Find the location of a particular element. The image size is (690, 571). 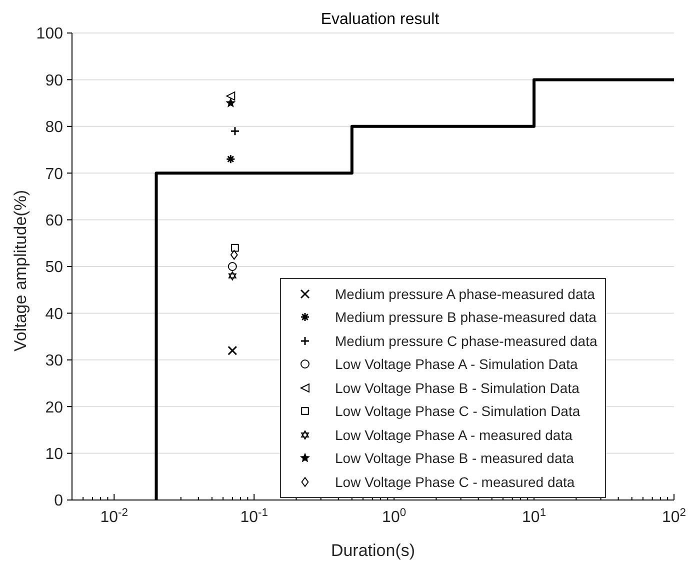

y-tick-label: 80 is located at coordinates (54, 127).